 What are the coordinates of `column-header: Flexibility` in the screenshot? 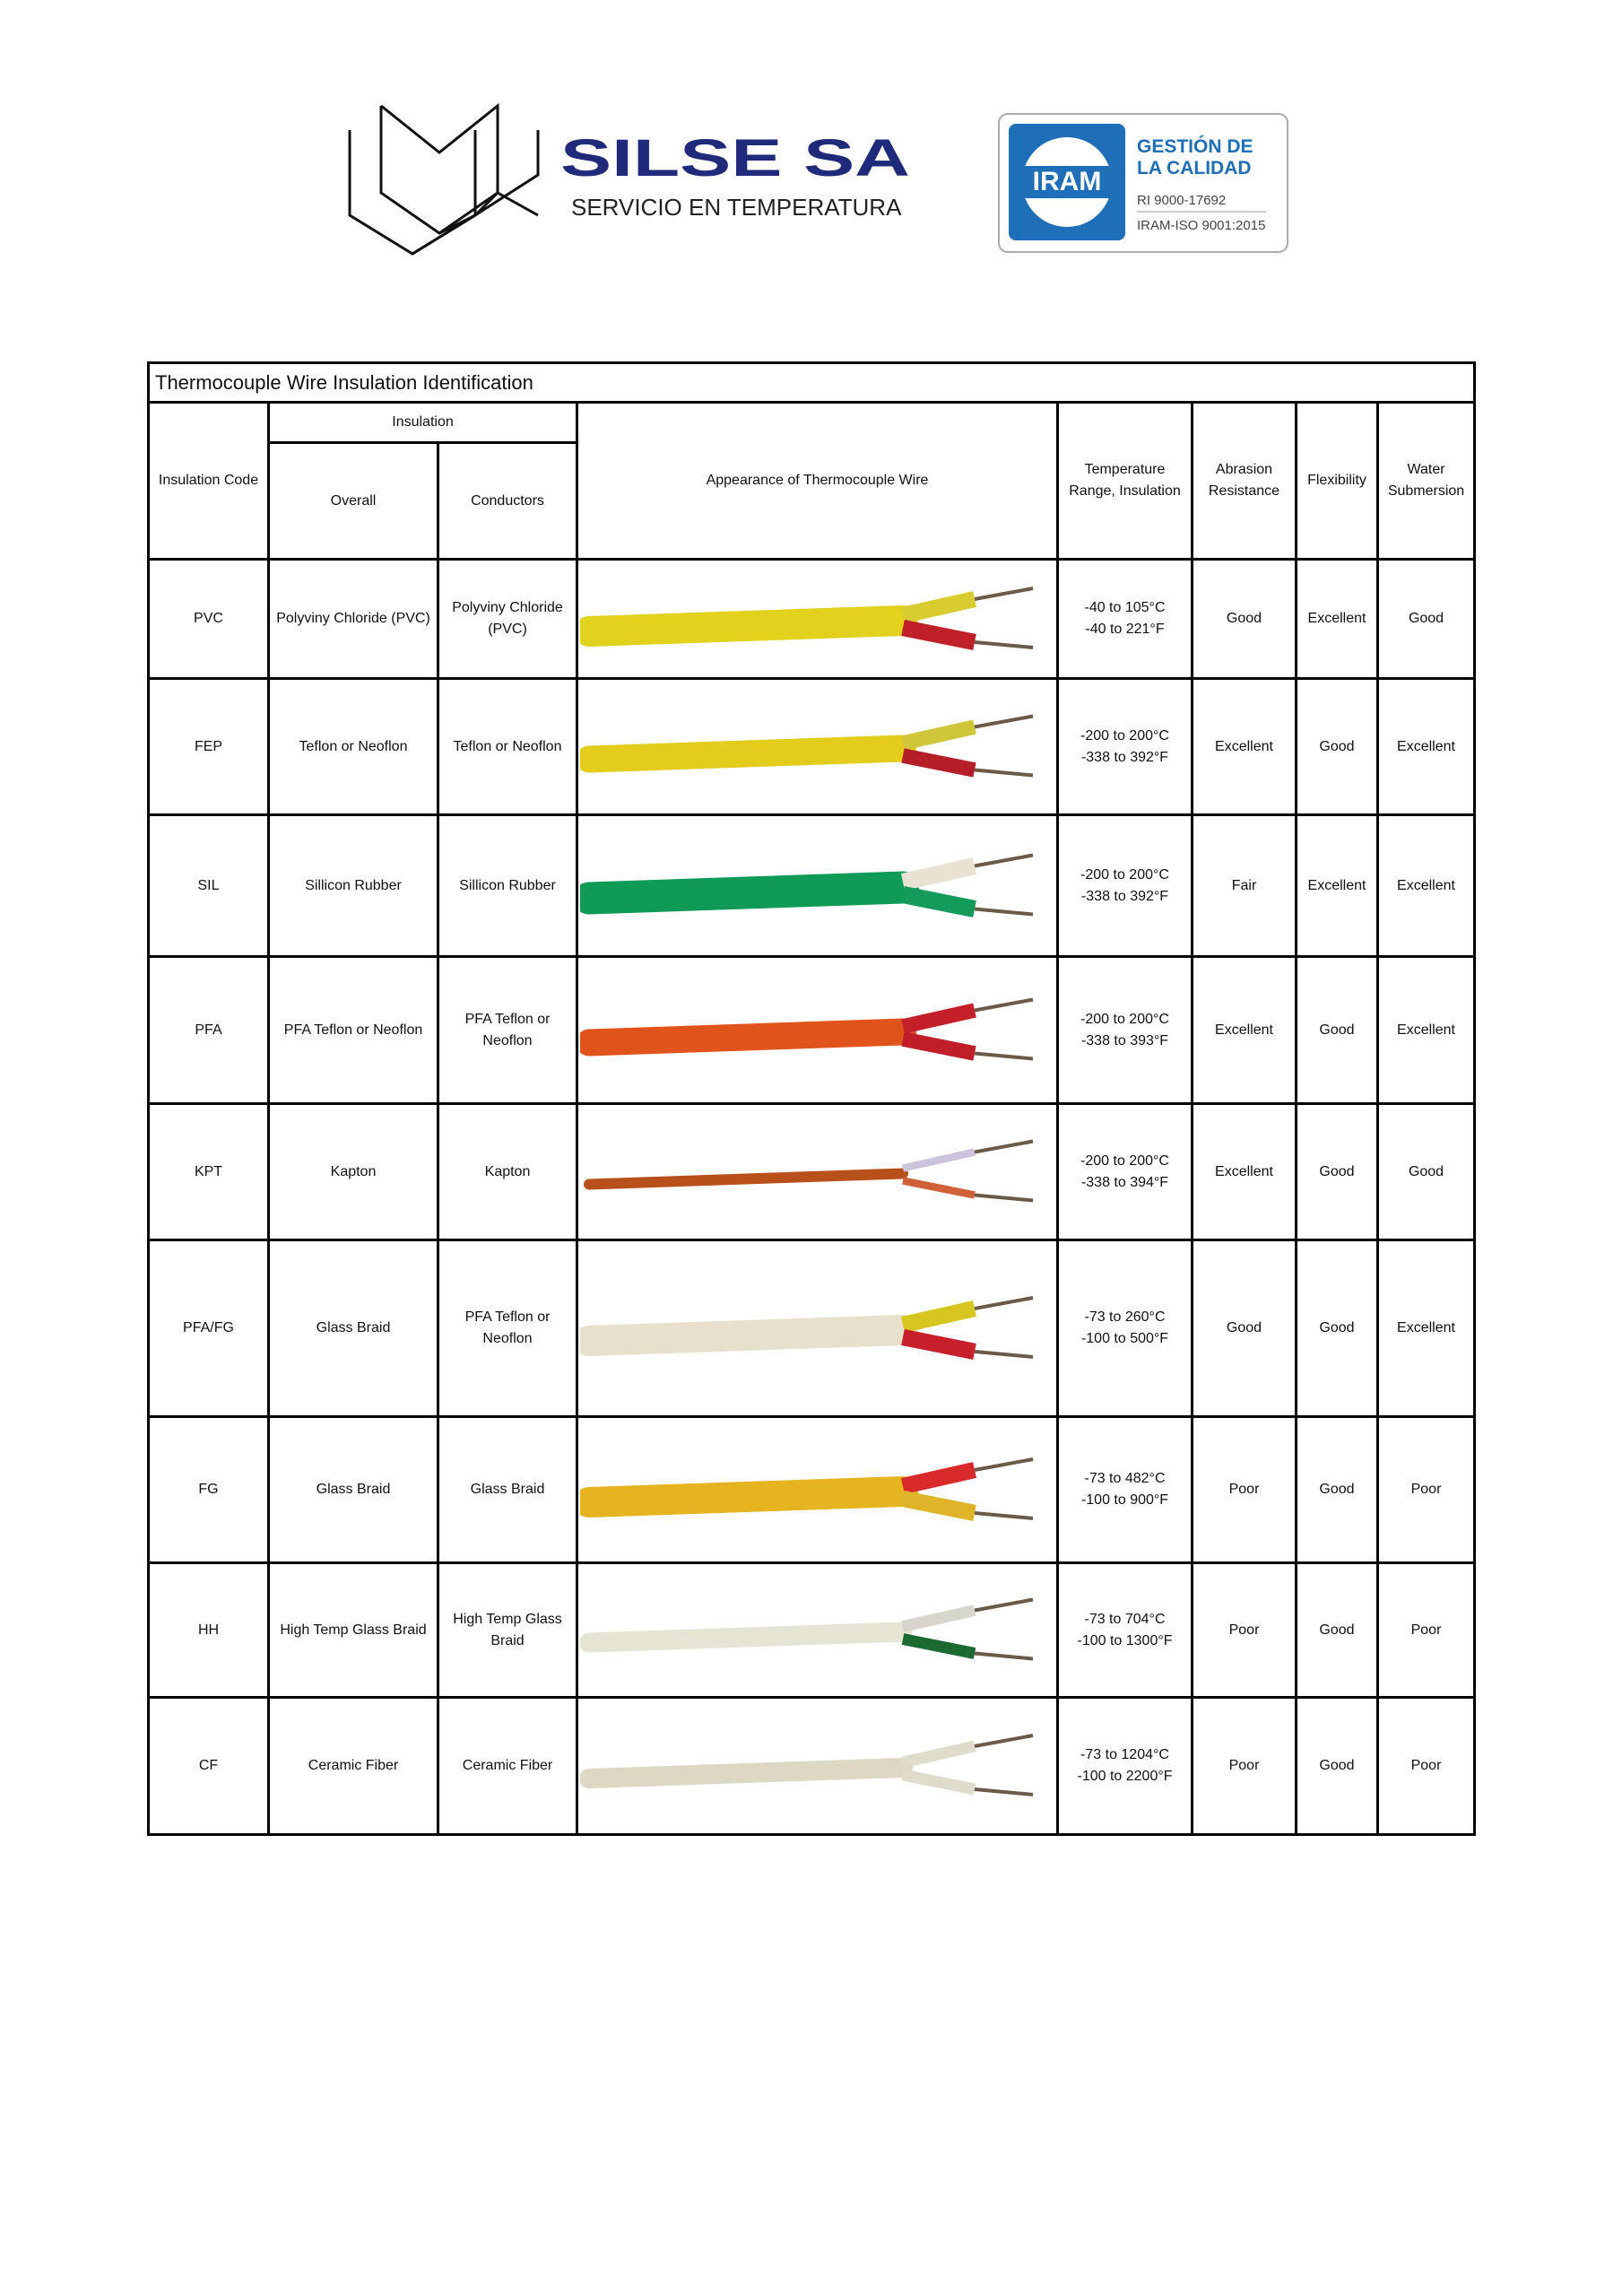 It's located at (1337, 481).